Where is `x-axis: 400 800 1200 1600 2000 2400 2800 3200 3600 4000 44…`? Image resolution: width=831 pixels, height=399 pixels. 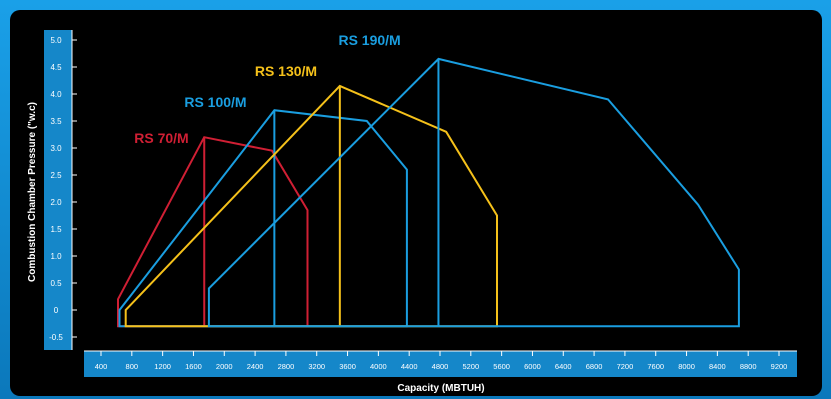
x-axis: 400 800 1200 1600 2000 2400 2800 3200 3600 4000 44… is located at coordinates (440, 363).